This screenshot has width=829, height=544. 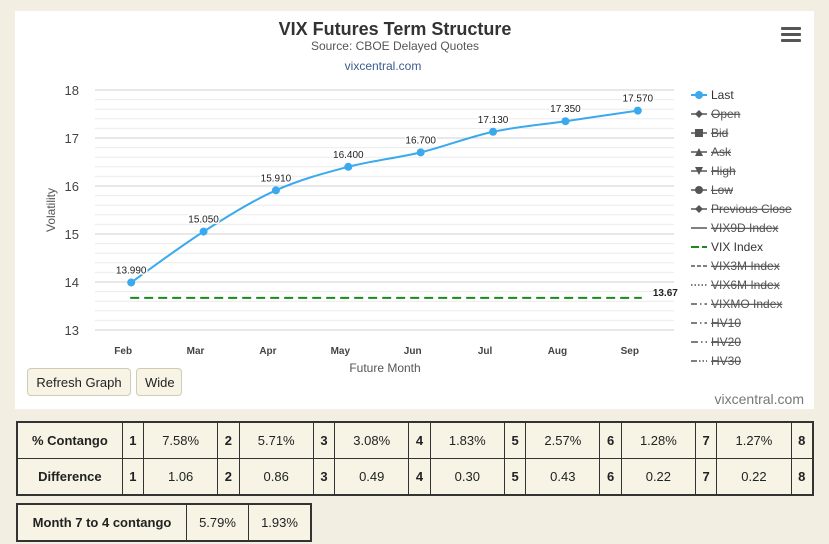 What do you see at coordinates (131, 270) in the screenshot?
I see `data-label: 13.990` at bounding box center [131, 270].